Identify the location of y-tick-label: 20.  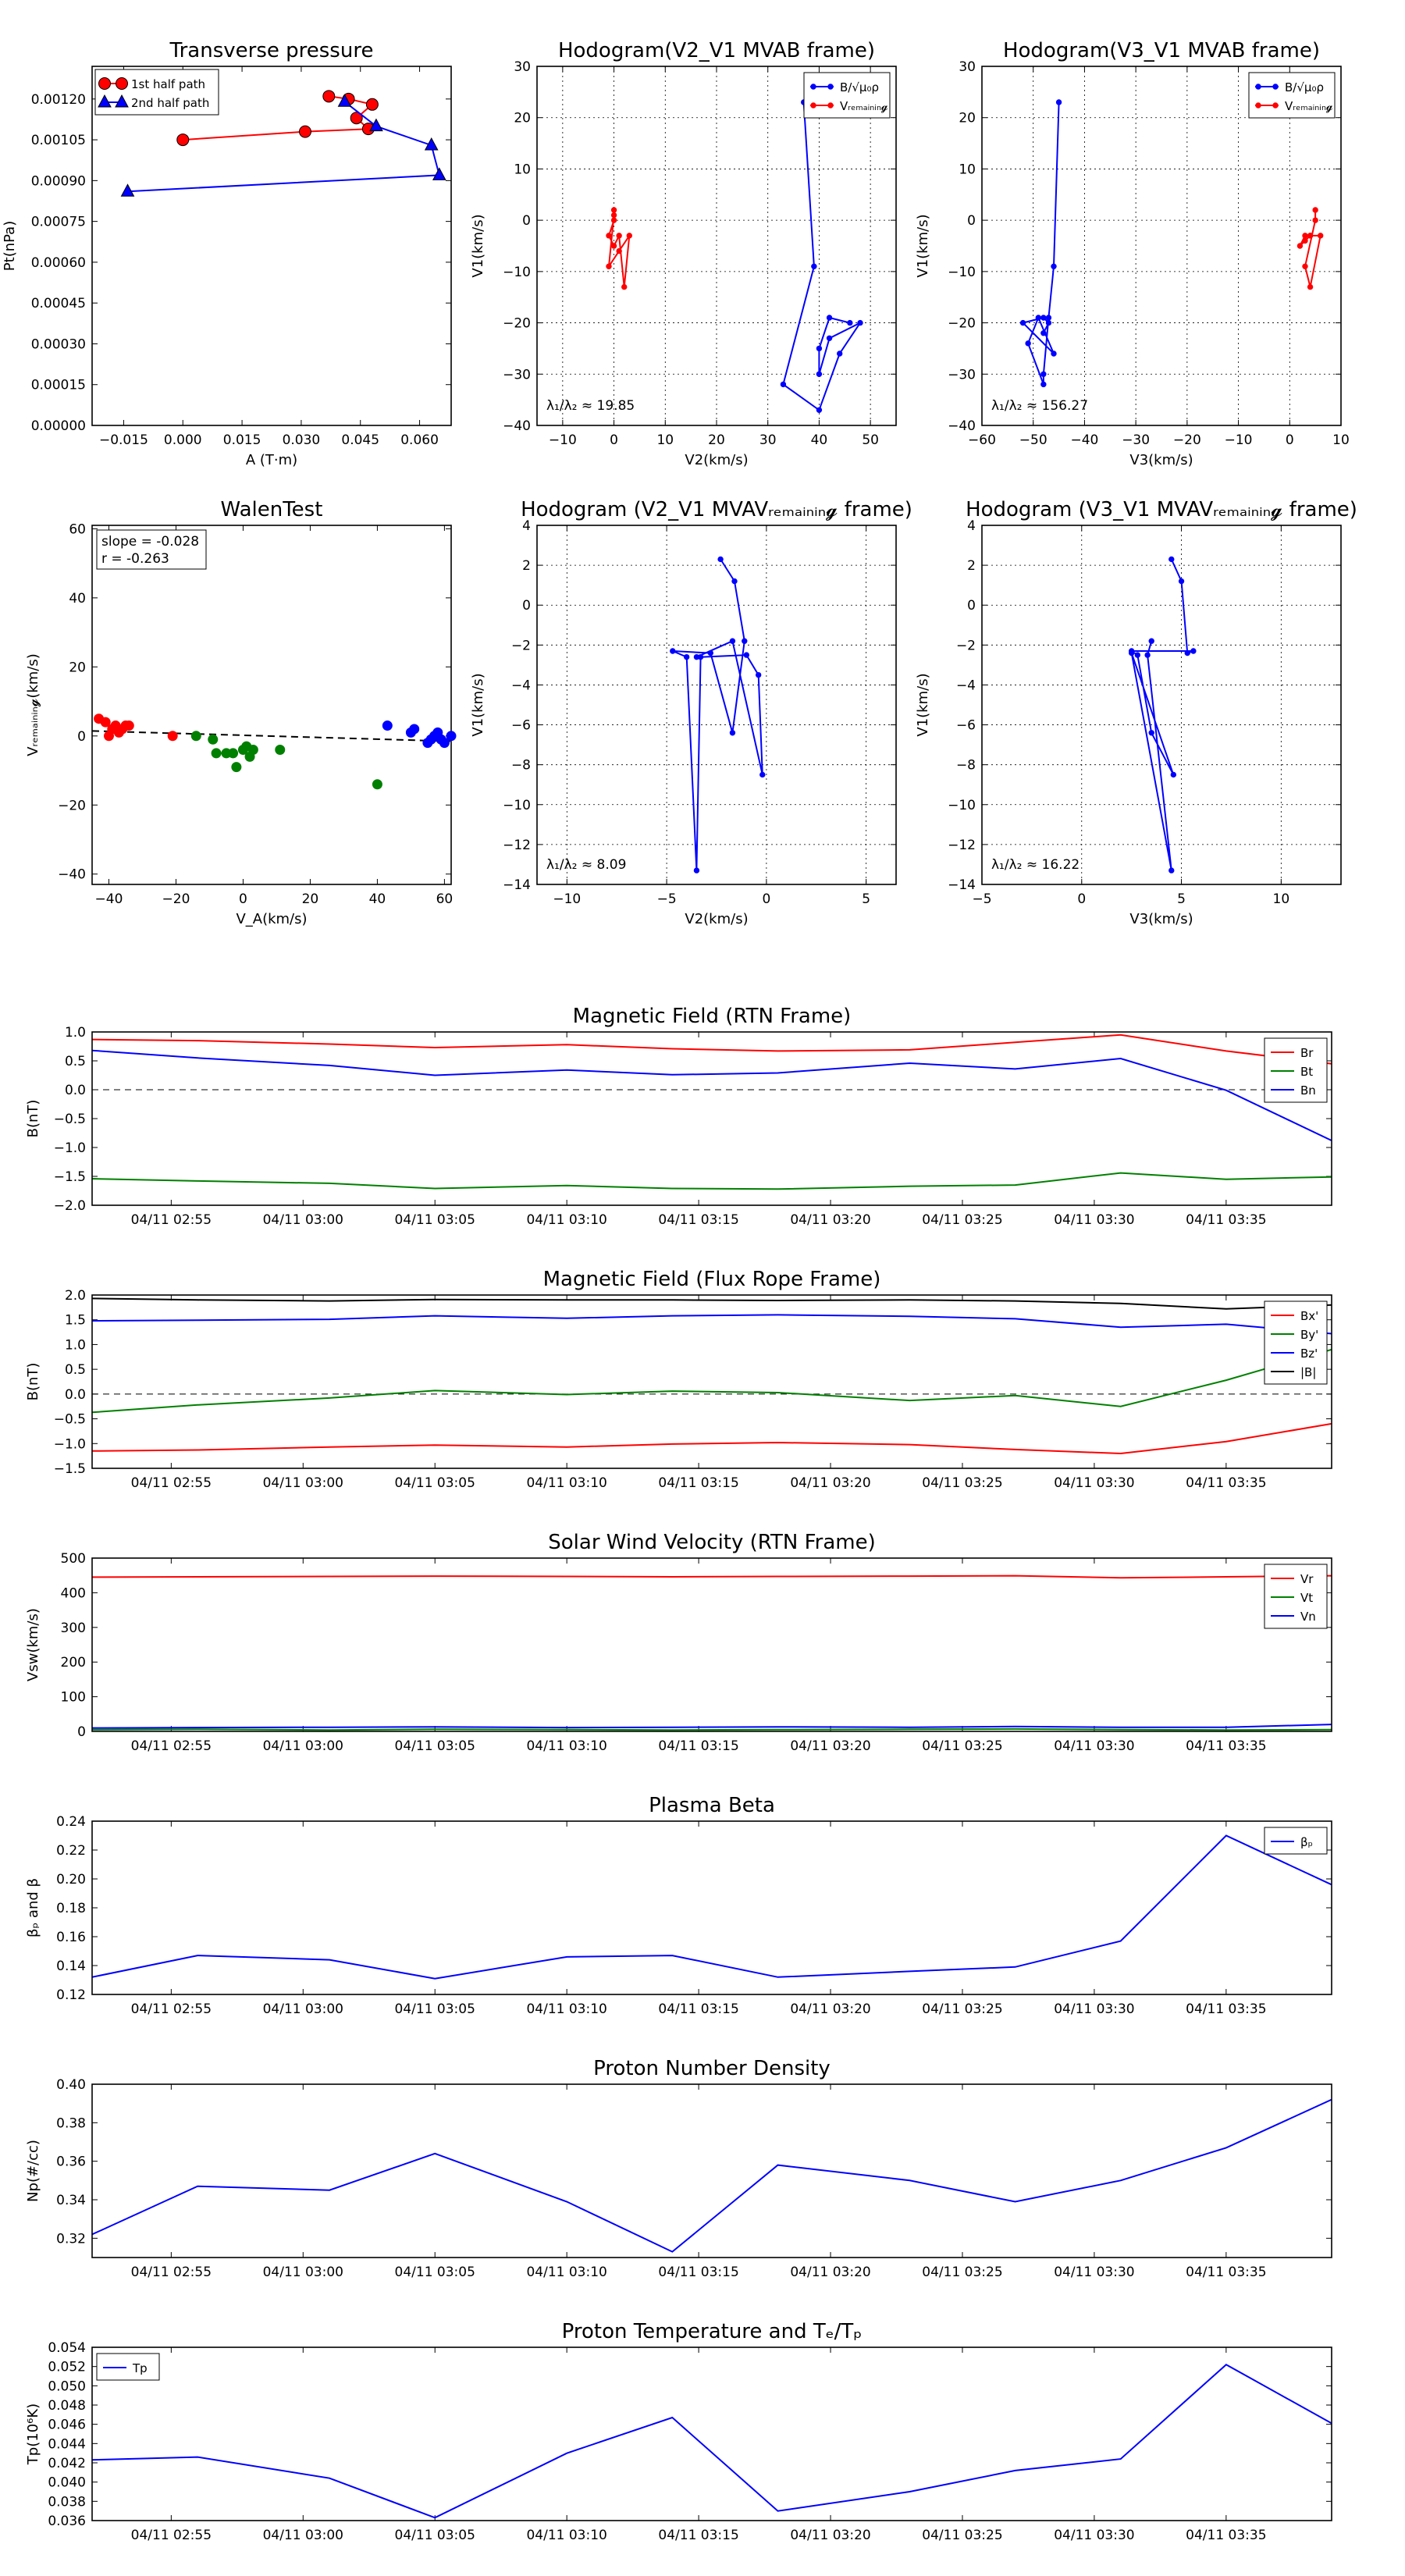
(522, 119).